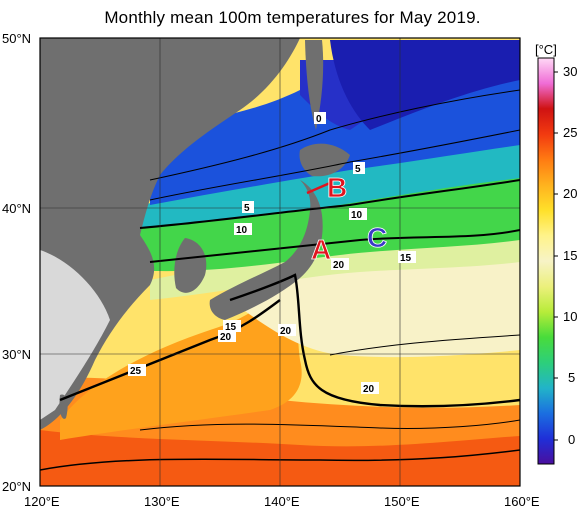  Describe the element at coordinates (402, 501) in the screenshot. I see `lon-label-150e: 150°E` at that location.